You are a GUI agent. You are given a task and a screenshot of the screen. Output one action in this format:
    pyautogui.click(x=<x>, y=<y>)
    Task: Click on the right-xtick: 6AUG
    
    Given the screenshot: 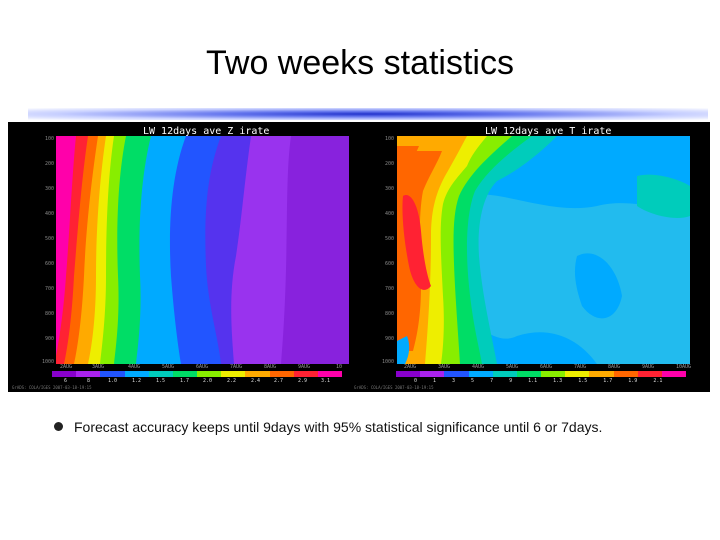 What is the action you would take?
    pyautogui.click(x=546, y=367)
    